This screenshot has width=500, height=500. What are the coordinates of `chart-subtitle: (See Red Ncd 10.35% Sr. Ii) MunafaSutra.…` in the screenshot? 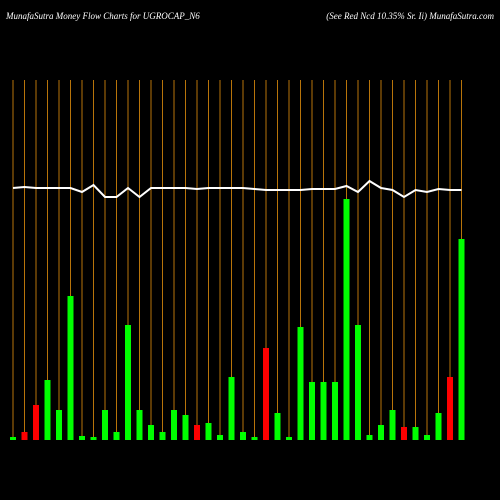 It's located at (410, 16).